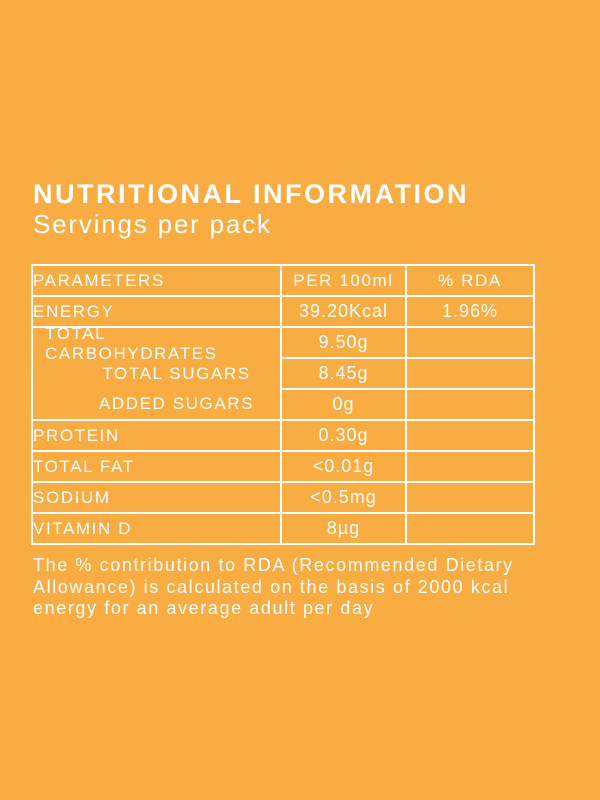  Describe the element at coordinates (204, 608) in the screenshot. I see `rda-footnote-line-3: energy for an average adult per day` at that location.